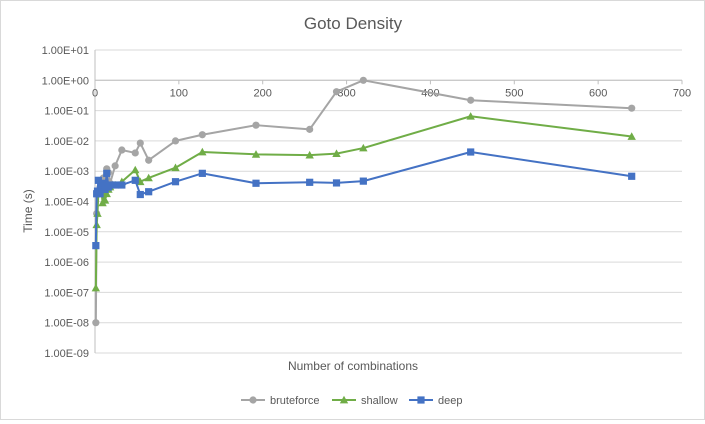 The width and height of the screenshot is (705, 424). I want to click on legend: bruteforce shallow deep, so click(351, 401).